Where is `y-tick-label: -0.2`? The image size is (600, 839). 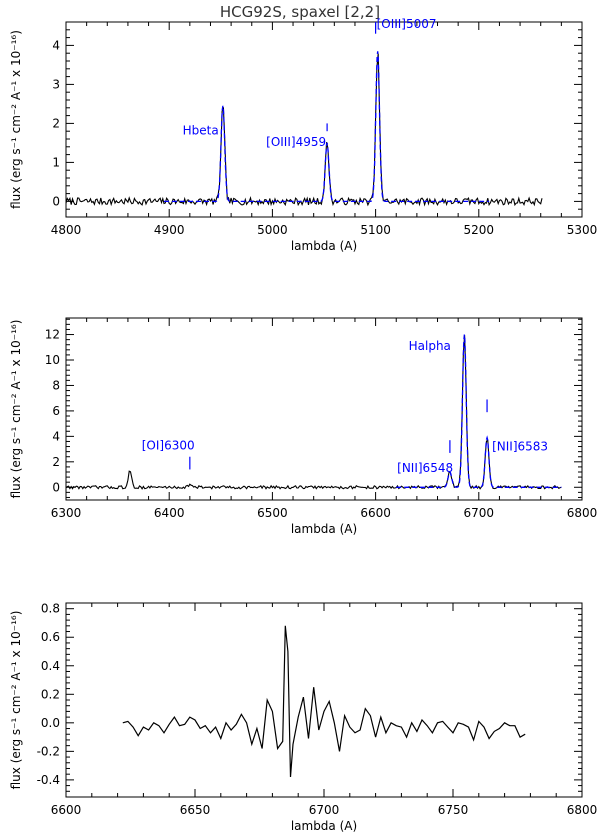
y-tick-label: -0.2 is located at coordinates (48, 751).